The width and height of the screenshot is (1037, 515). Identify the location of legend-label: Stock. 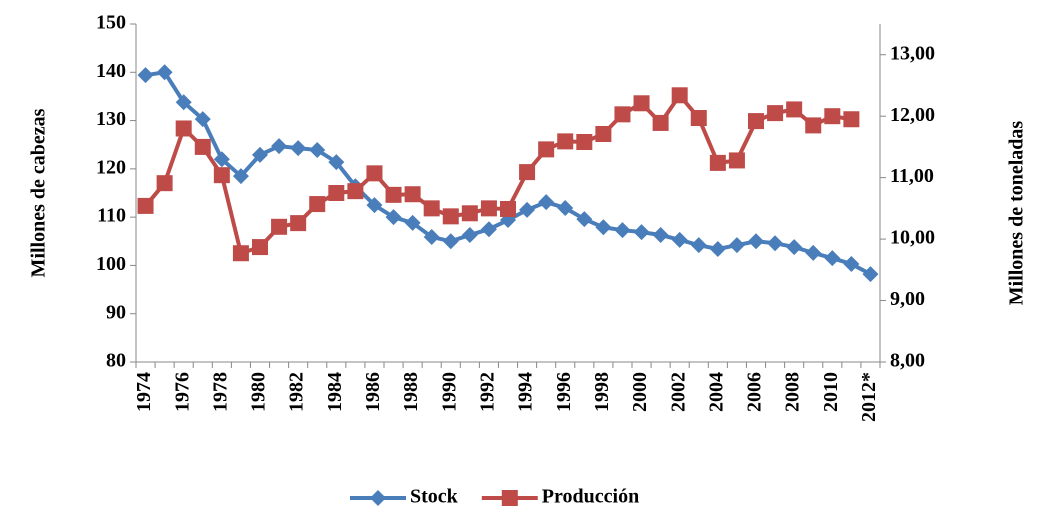
(434, 497).